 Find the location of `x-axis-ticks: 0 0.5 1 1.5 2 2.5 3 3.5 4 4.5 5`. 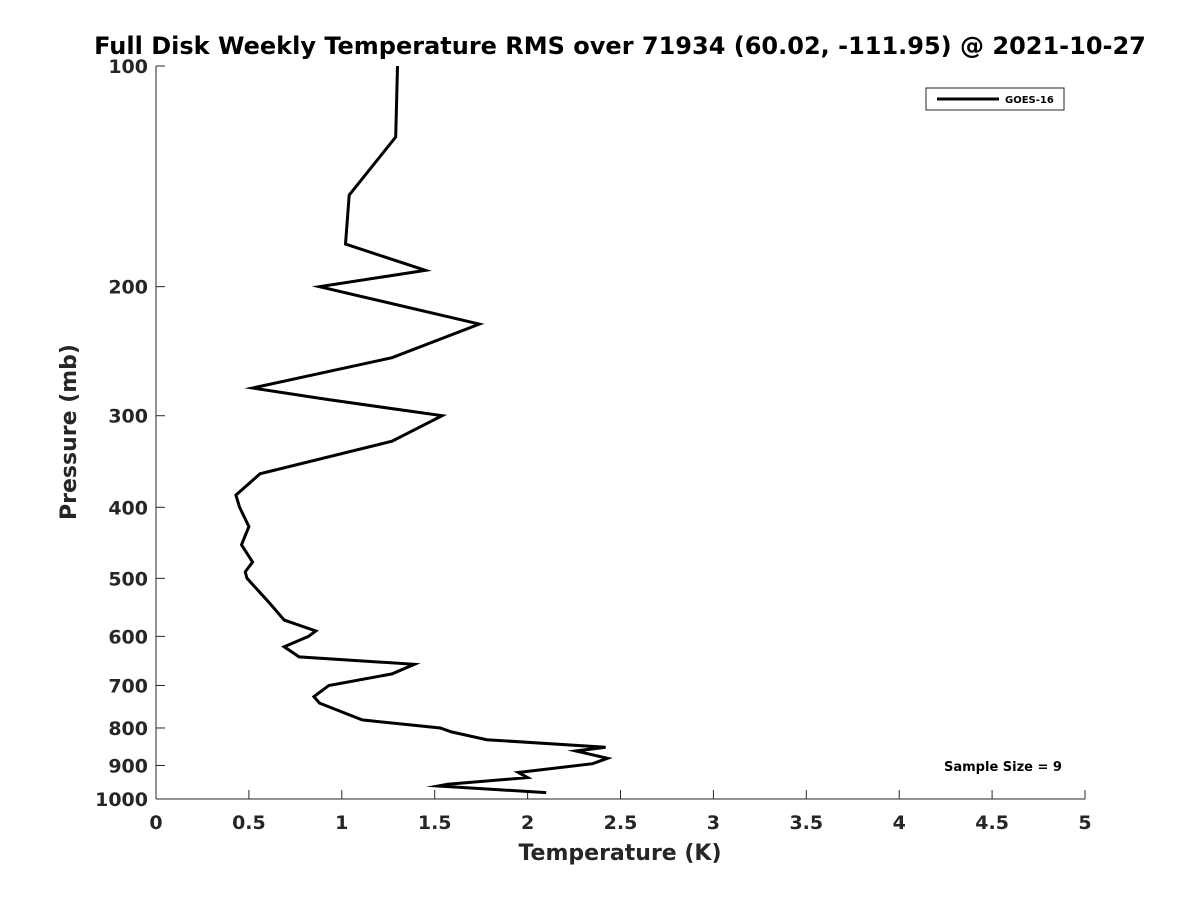

x-axis-ticks: 0 0.5 1 1.5 2 2.5 3 3.5 4 4.5 5 is located at coordinates (620, 812).